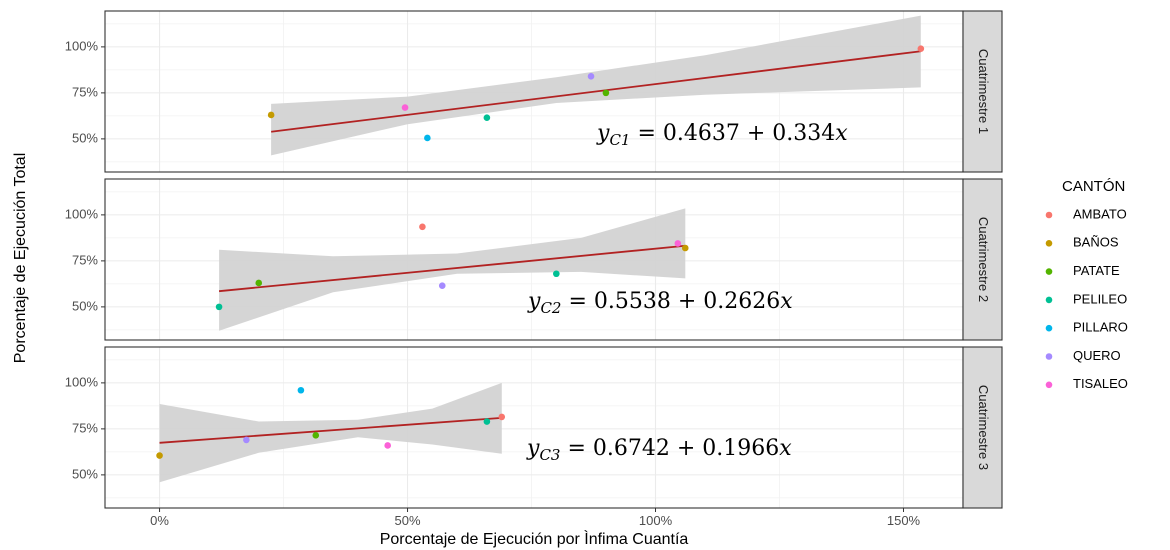 This screenshot has height=550, width=1170. Describe the element at coordinates (1093, 186) in the screenshot. I see `legend-title: CANTÓN` at that location.